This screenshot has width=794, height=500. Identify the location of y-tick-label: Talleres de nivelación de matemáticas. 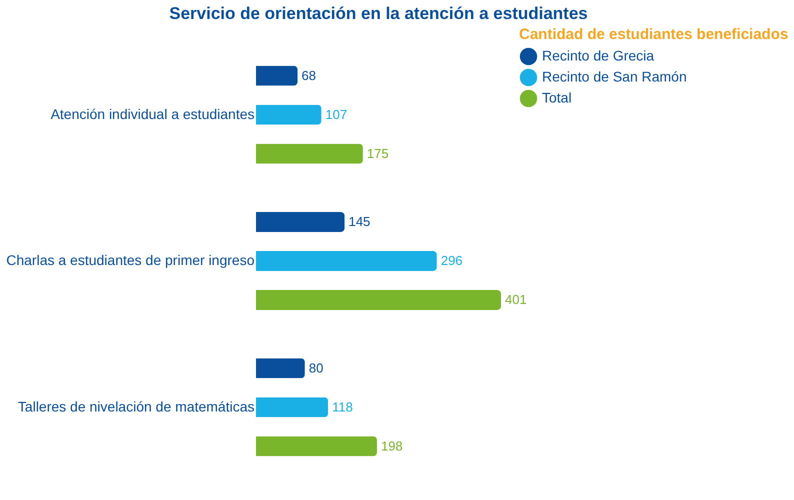
(136, 406).